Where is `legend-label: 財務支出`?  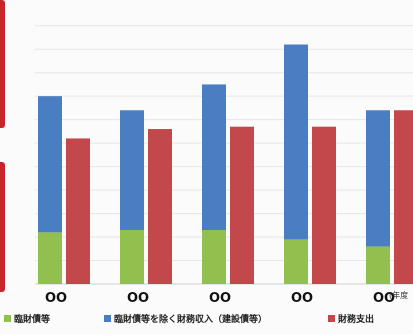 legend-label: 財務支出 is located at coordinates (355, 319).